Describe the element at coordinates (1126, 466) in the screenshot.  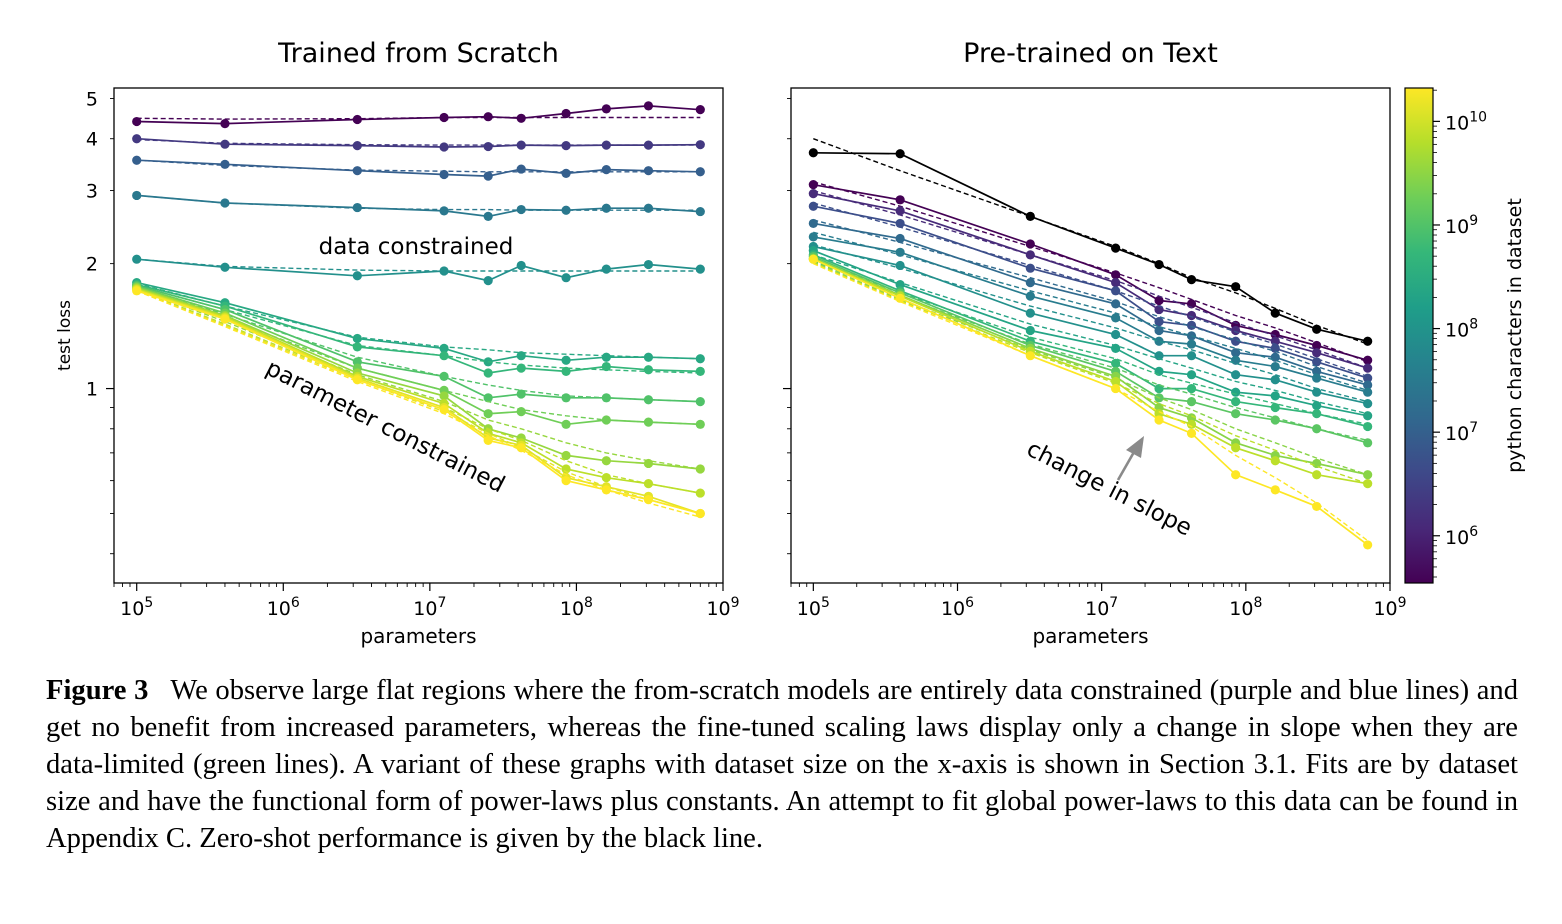
I see `arrow-shaft` at that location.